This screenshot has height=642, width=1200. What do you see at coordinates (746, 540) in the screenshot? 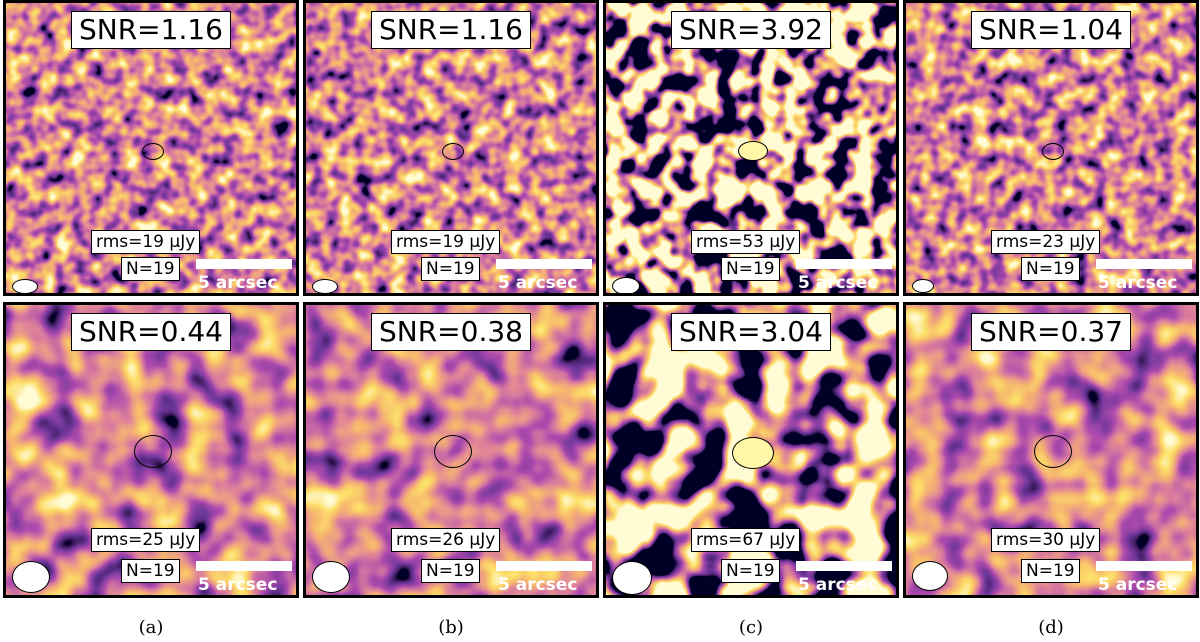
I see `rms-label: rms=67 μJy` at bounding box center [746, 540].